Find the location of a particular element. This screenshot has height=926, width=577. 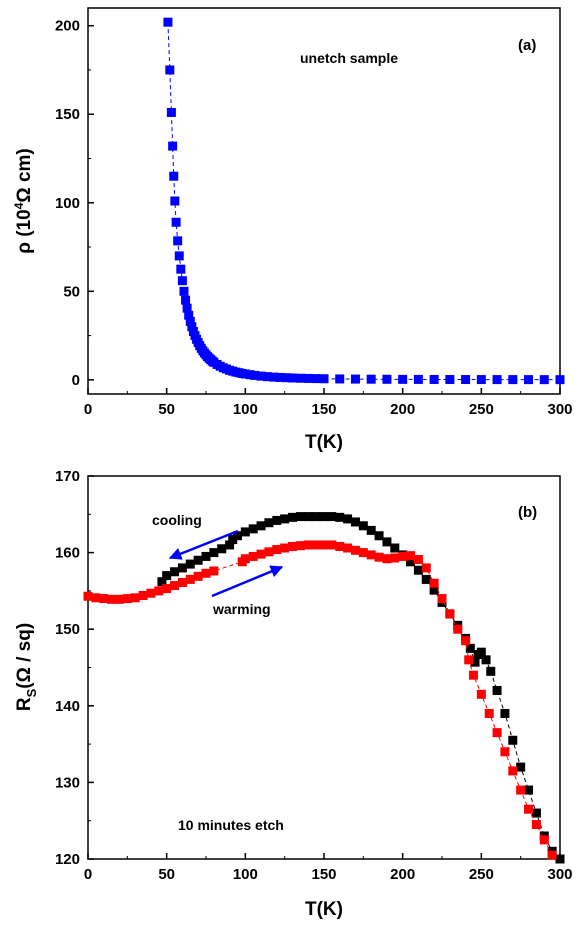

y-axis-title-a: ρ (104Ω cm) is located at coordinates (23, 201).